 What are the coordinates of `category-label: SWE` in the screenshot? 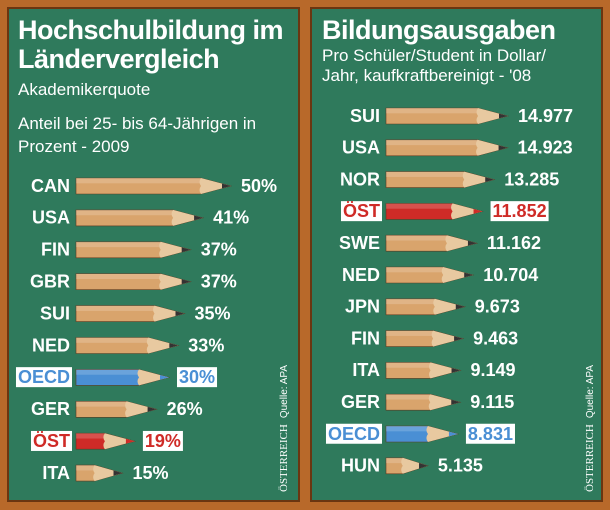 It's located at (359, 243).